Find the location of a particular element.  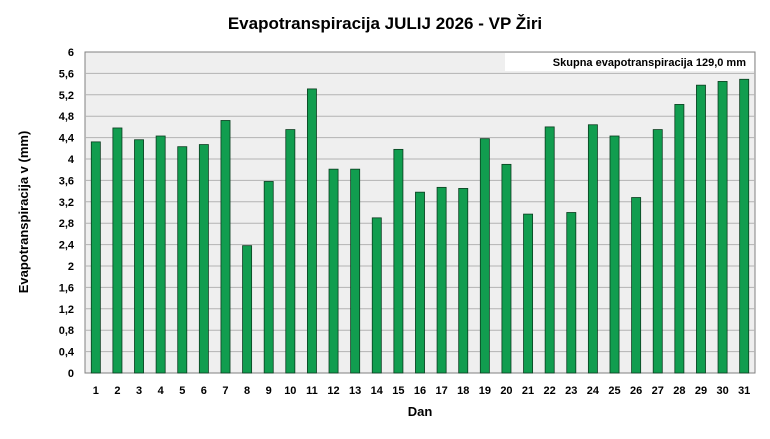

annotation-text: Skupna evapotranspiracija 129,0 mm is located at coordinates (649, 63).